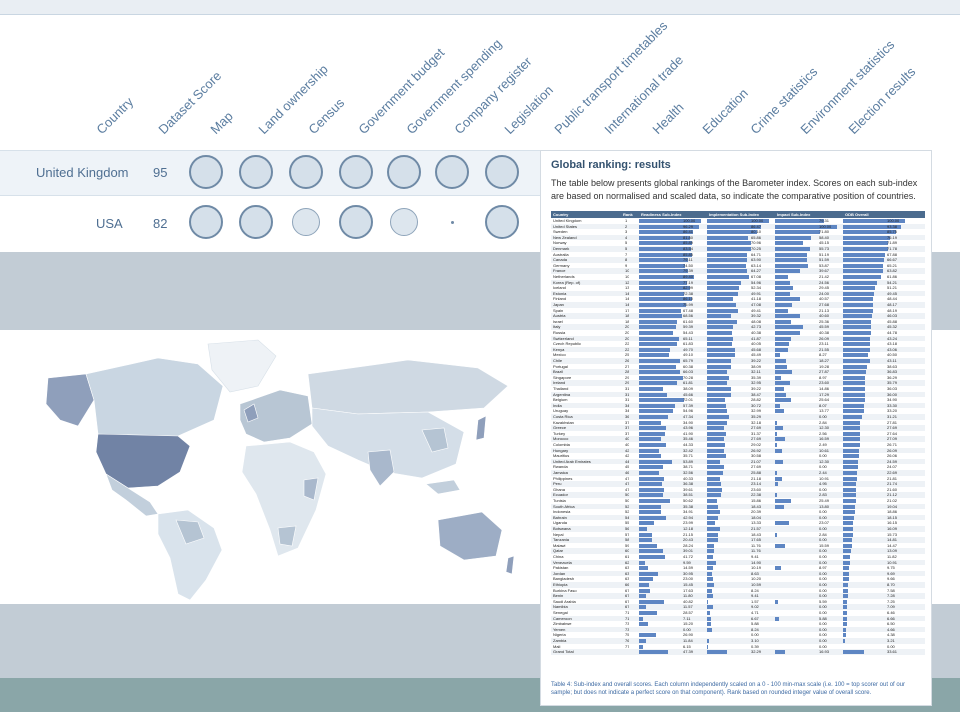 The height and width of the screenshot is (712, 960). I want to click on table-column-header: Impact Sub-Index, so click(794, 214).